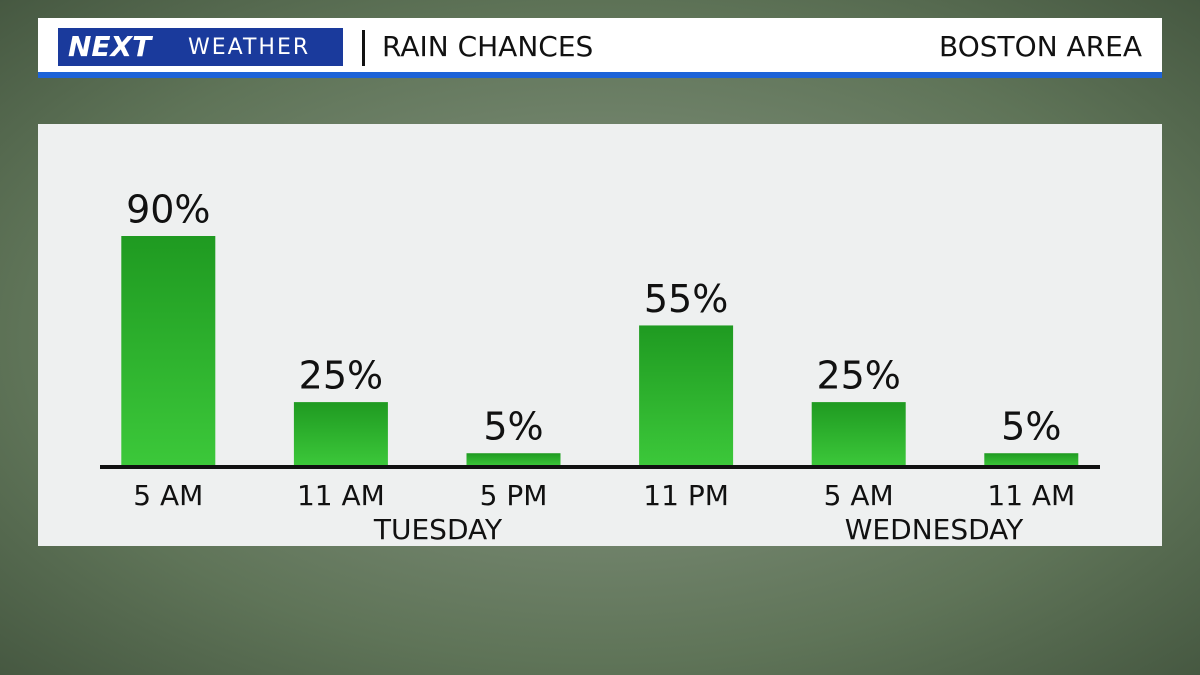  Describe the element at coordinates (686, 299) in the screenshot. I see `value-label: 55%` at that location.